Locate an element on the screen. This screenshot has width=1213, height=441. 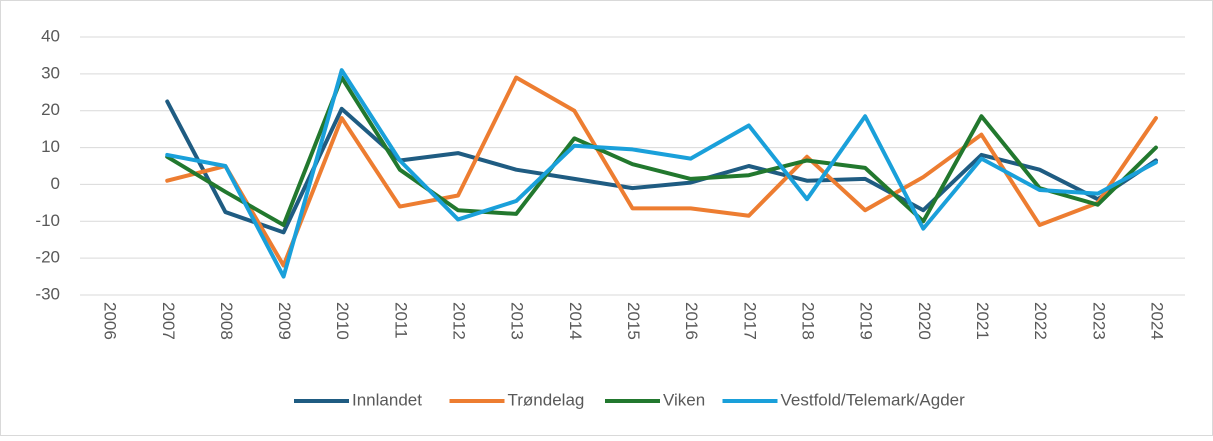
y-tick-label: 10 is located at coordinates (50, 146).